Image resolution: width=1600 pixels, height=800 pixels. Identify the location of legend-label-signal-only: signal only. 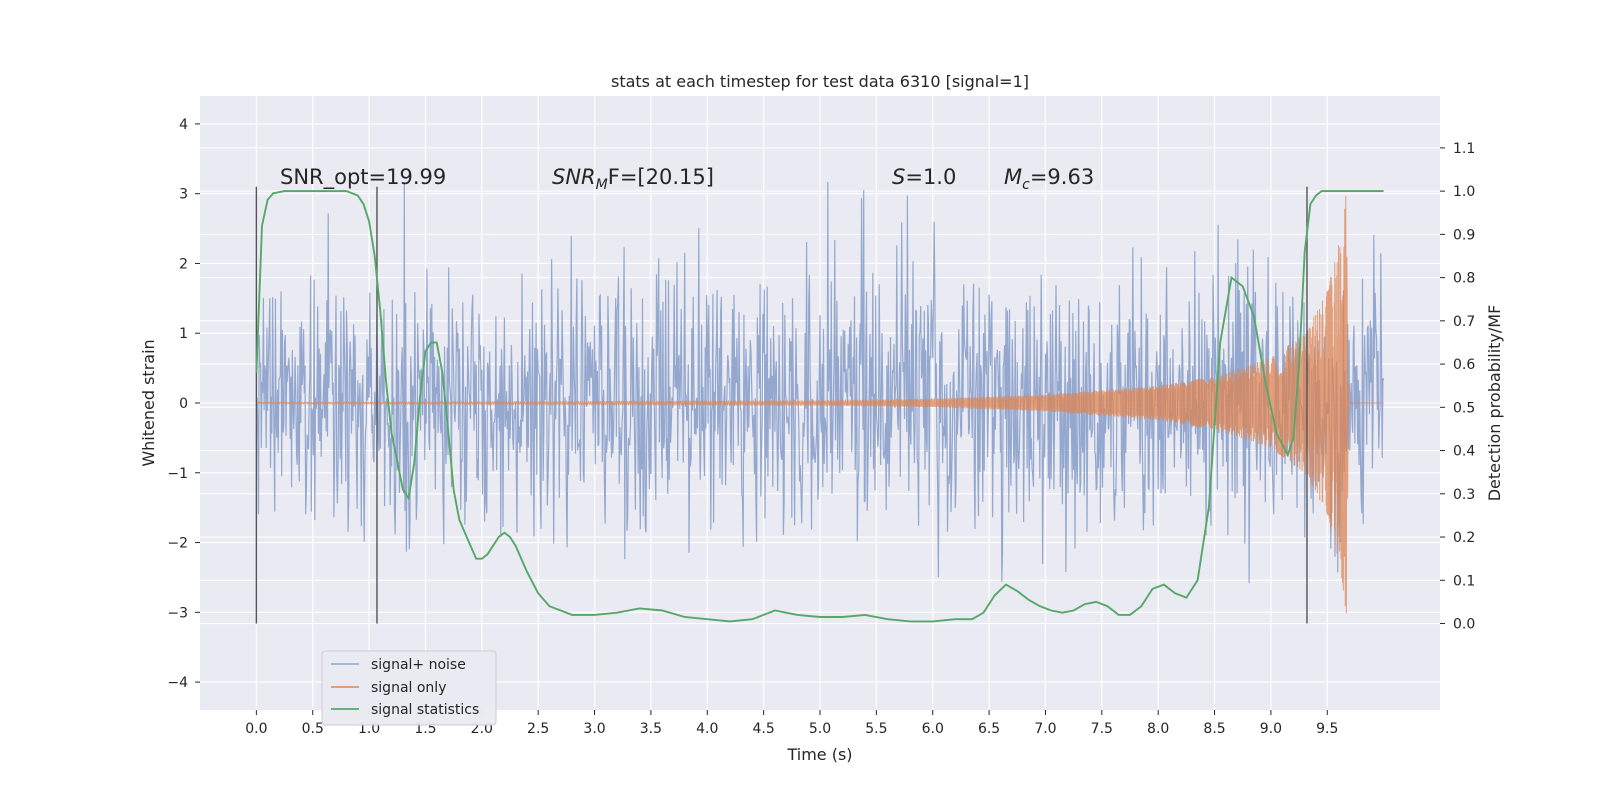
(408, 688).